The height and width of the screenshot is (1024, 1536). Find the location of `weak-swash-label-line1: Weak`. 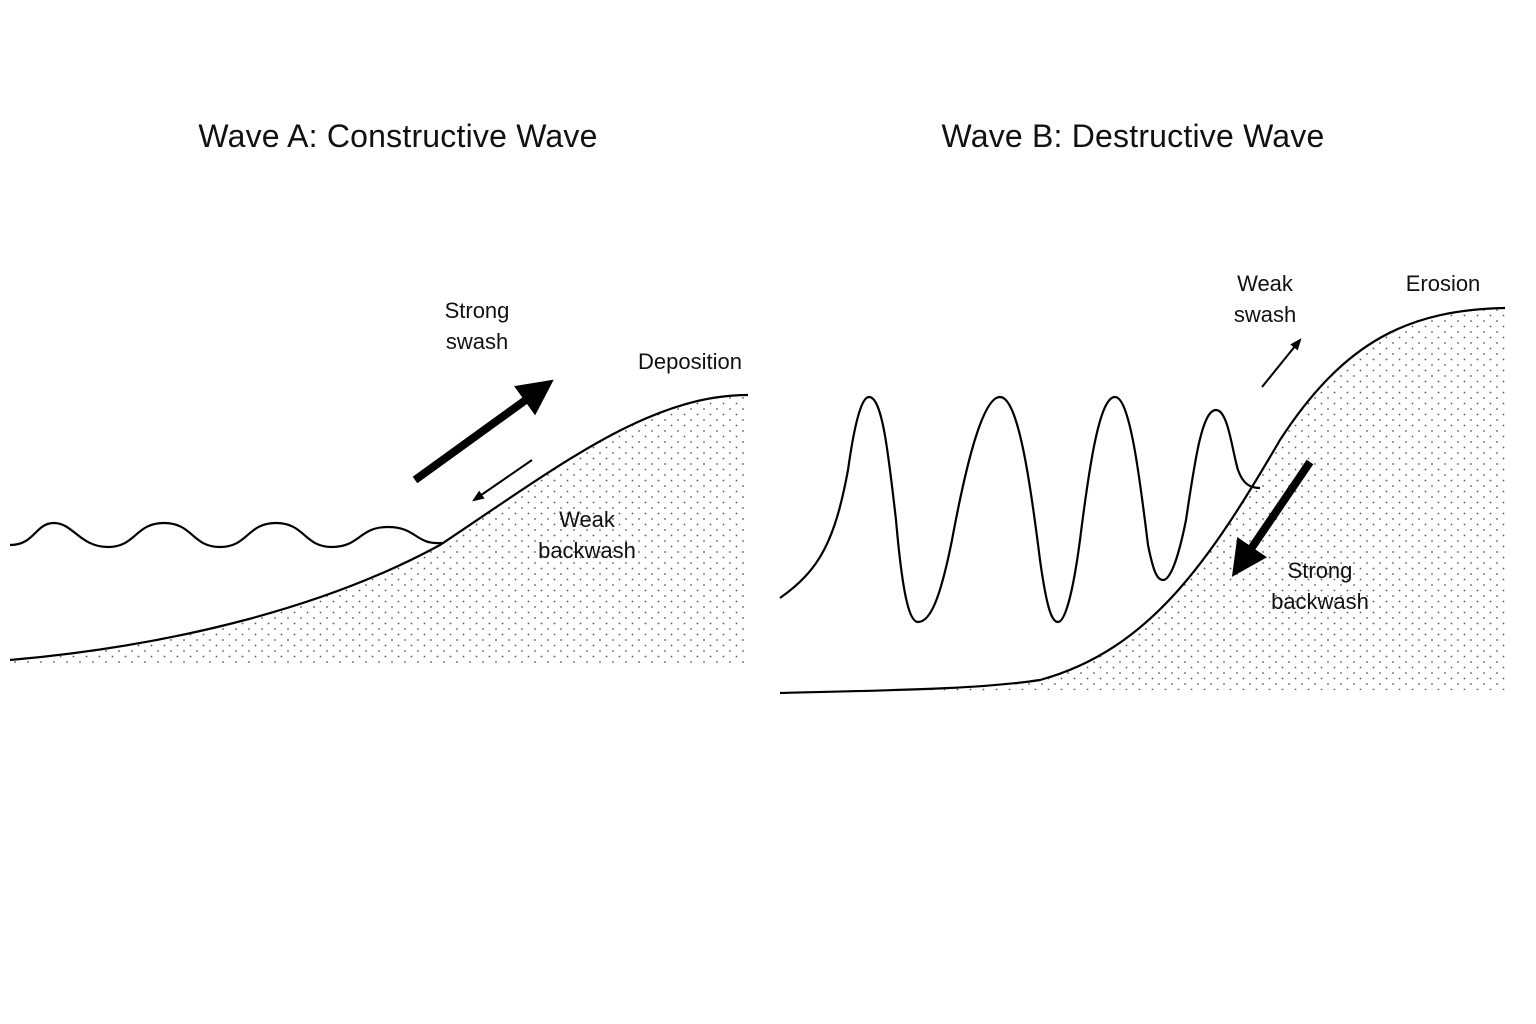

weak-swash-label-line1: Weak is located at coordinates (1265, 283).